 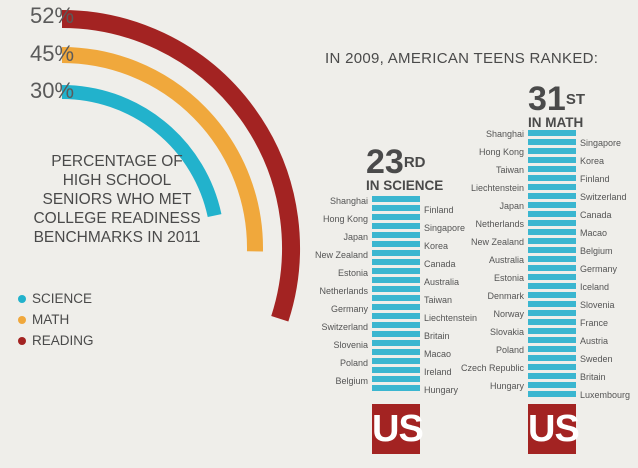 I want to click on legend-item-math: MATH, so click(x=43, y=319).